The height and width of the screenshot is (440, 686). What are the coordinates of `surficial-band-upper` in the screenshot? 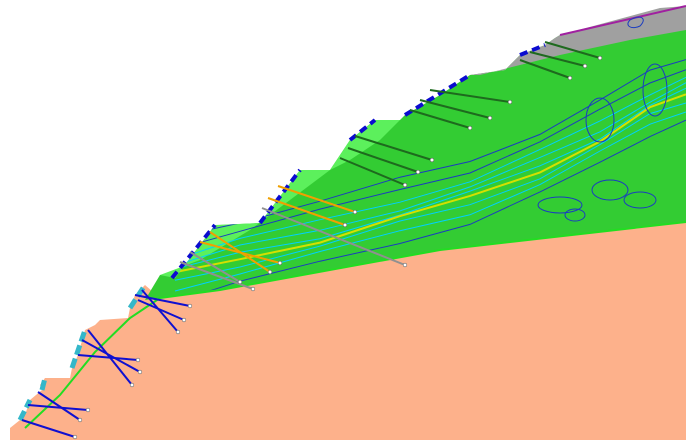 It's located at (367, 142).